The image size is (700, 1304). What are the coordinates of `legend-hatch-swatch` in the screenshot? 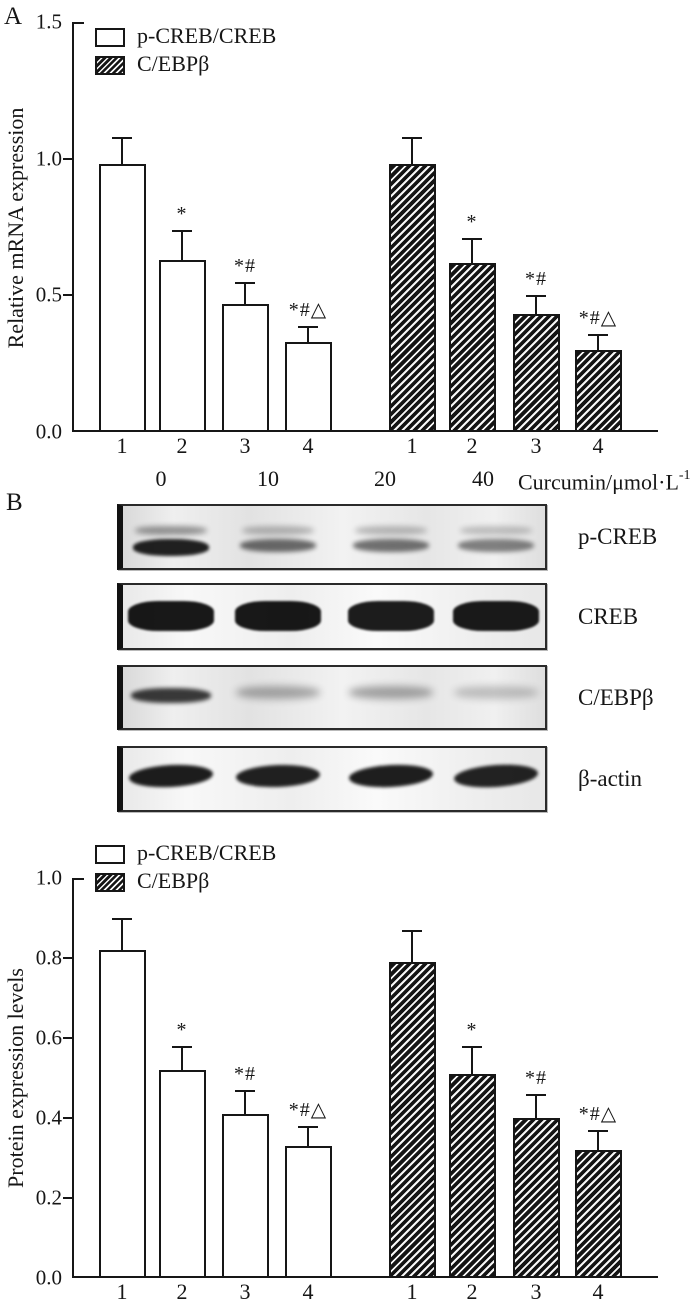 It's located at (110, 65).